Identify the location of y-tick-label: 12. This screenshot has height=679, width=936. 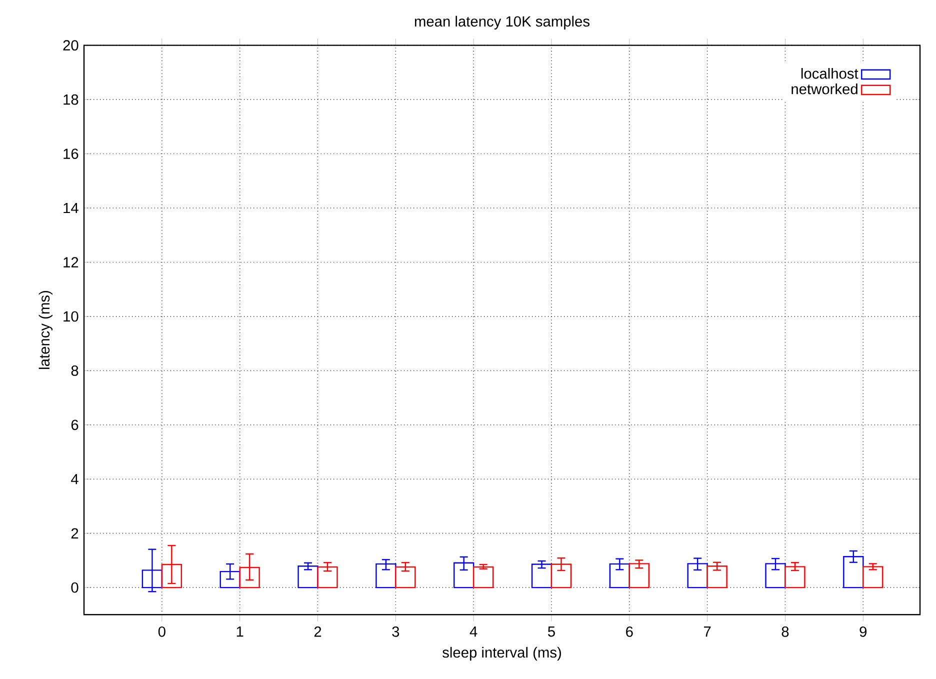
(71, 262).